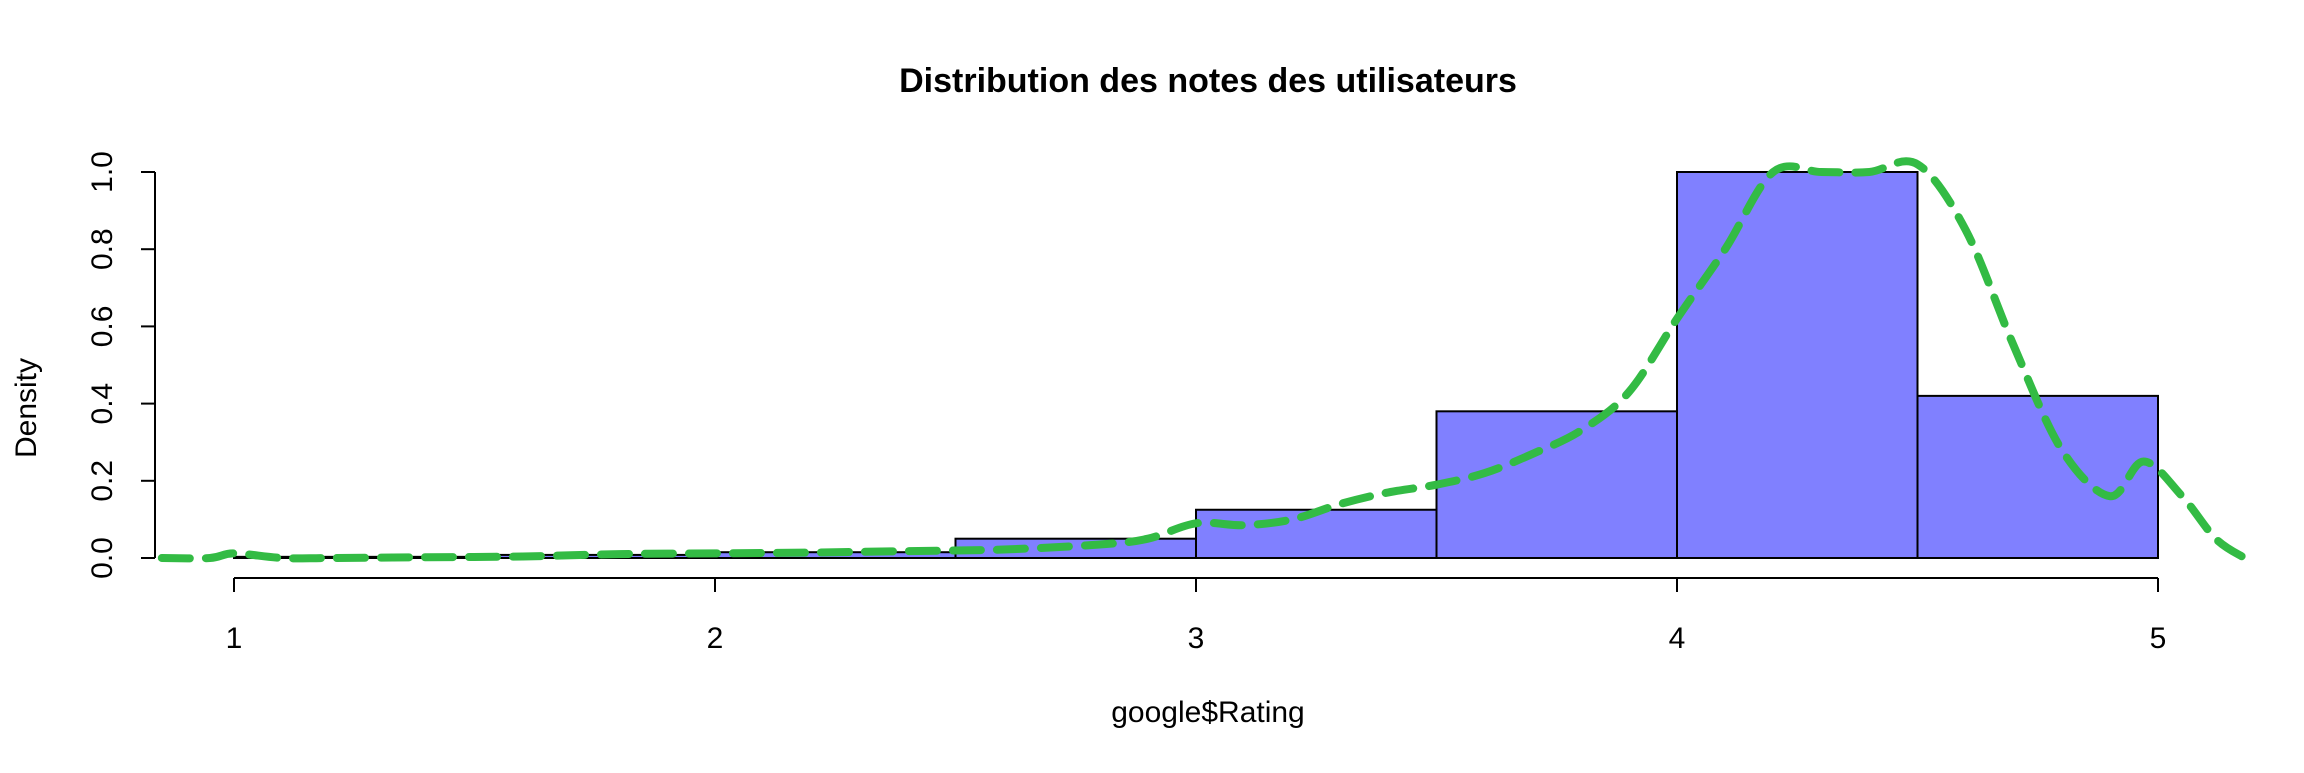 This screenshot has height=773, width=2304. What do you see at coordinates (1208, 81) in the screenshot?
I see `chart-title: Distribution des notes des utilisateurs` at bounding box center [1208, 81].